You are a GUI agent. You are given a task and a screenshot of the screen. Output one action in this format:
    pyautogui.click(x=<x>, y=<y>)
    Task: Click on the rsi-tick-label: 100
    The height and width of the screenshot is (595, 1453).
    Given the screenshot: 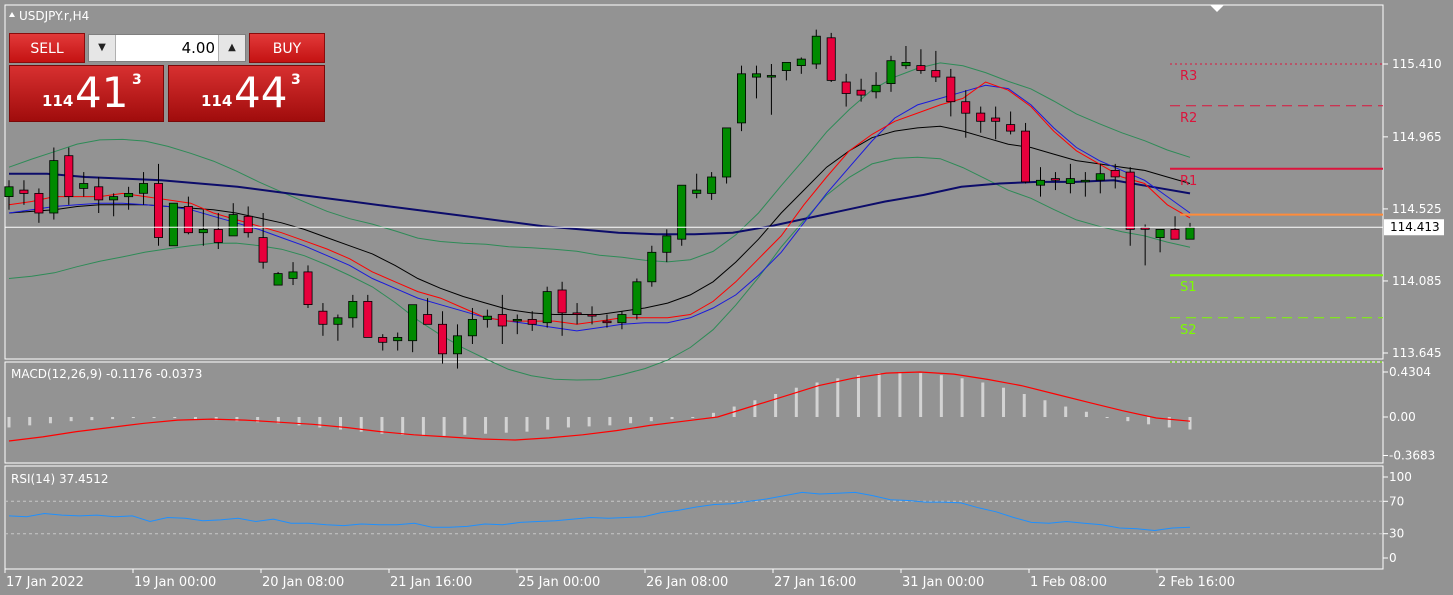 What is the action you would take?
    pyautogui.click(x=1400, y=477)
    